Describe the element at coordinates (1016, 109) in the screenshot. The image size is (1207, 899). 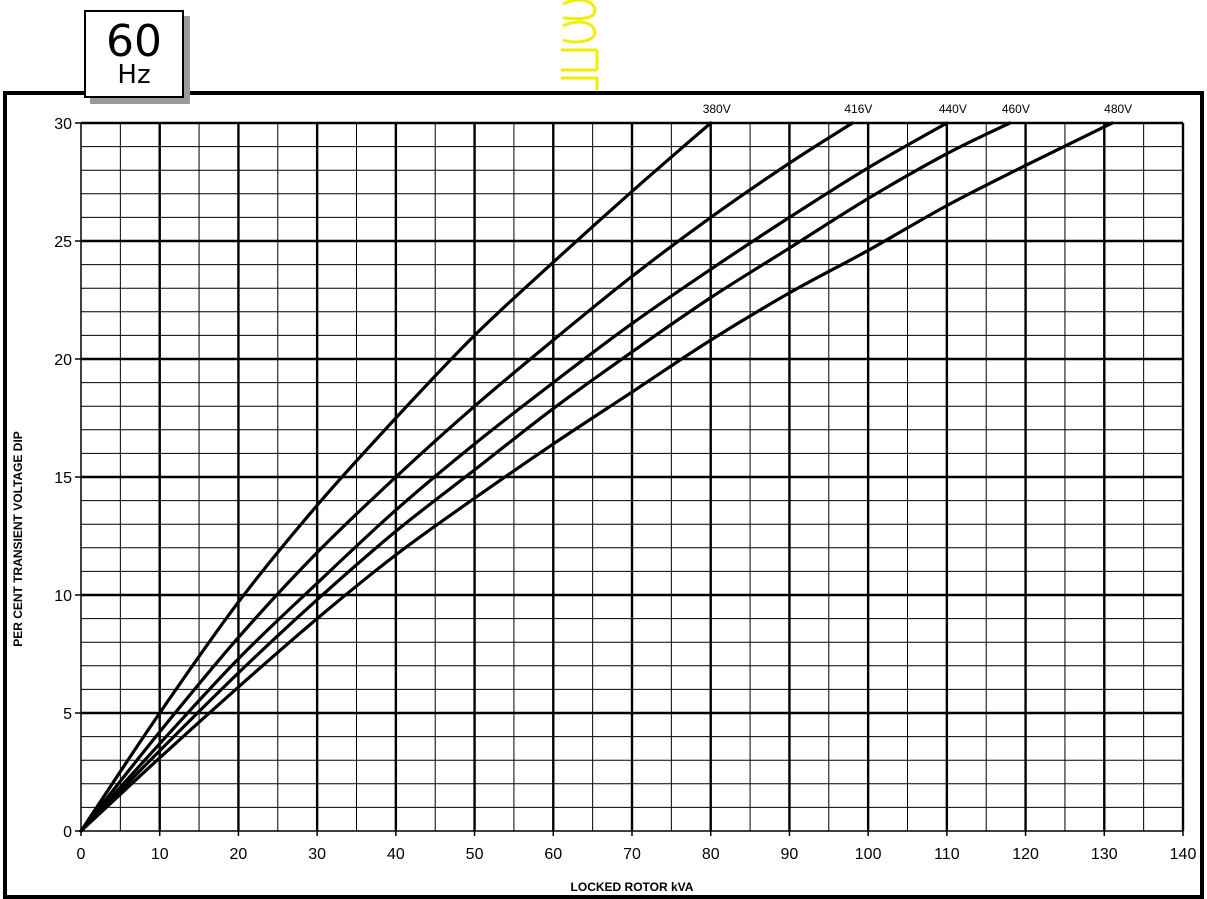
I see `series-label-460v: 460V` at that location.